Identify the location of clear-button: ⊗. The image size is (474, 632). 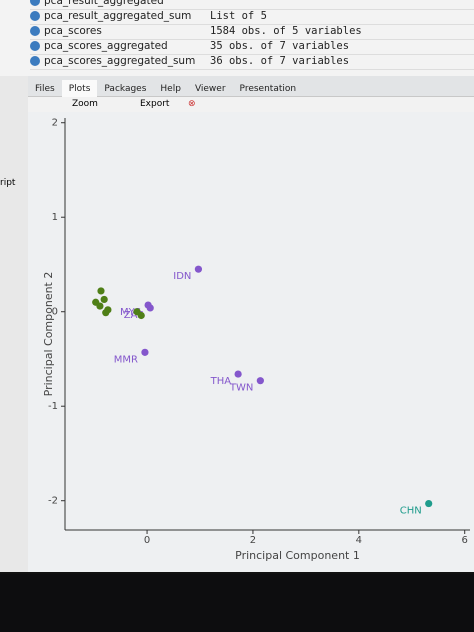
(192, 104).